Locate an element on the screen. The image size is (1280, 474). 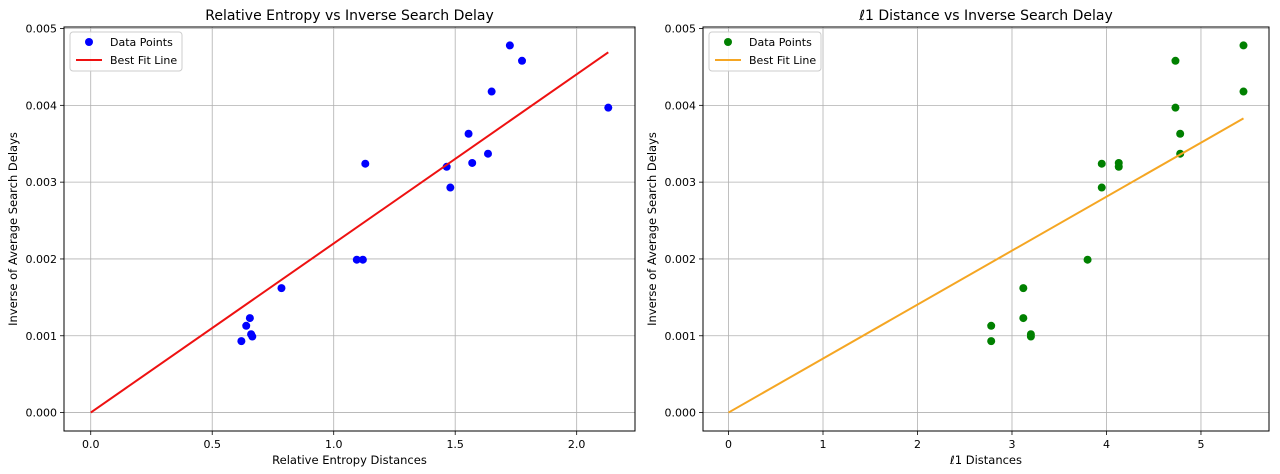
x-tick-label: 0 is located at coordinates (728, 444).